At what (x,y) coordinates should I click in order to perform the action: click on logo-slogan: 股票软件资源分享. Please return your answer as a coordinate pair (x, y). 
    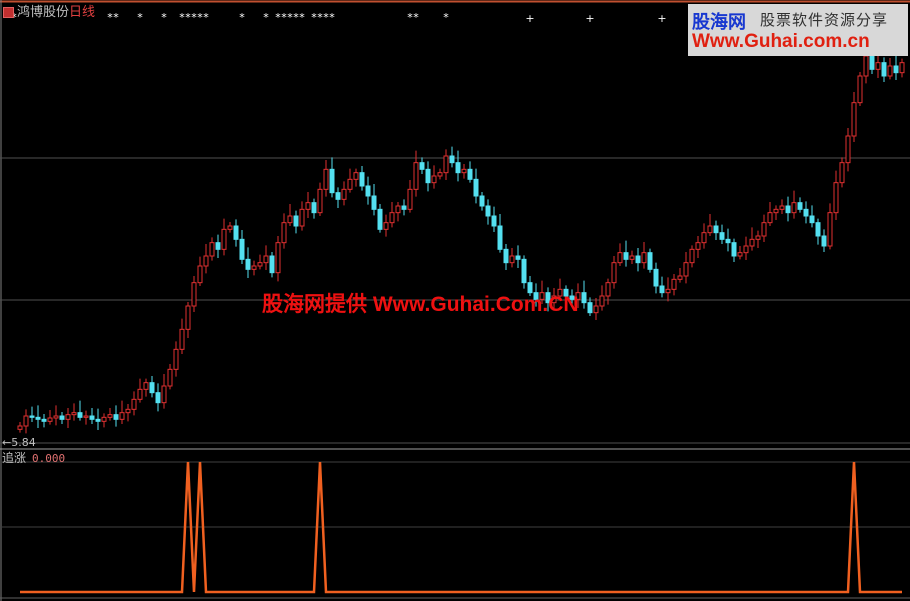
    Looking at the image, I should click on (824, 20).